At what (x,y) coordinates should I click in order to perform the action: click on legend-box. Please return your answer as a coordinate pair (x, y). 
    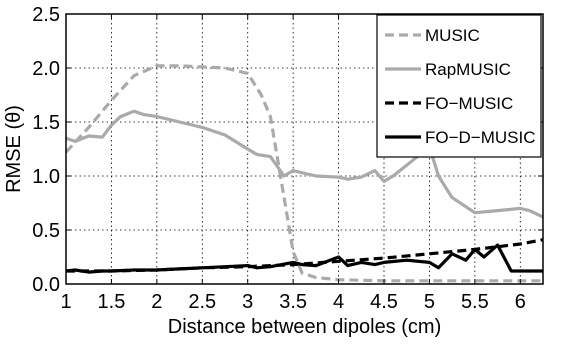
    Looking at the image, I should click on (459, 86).